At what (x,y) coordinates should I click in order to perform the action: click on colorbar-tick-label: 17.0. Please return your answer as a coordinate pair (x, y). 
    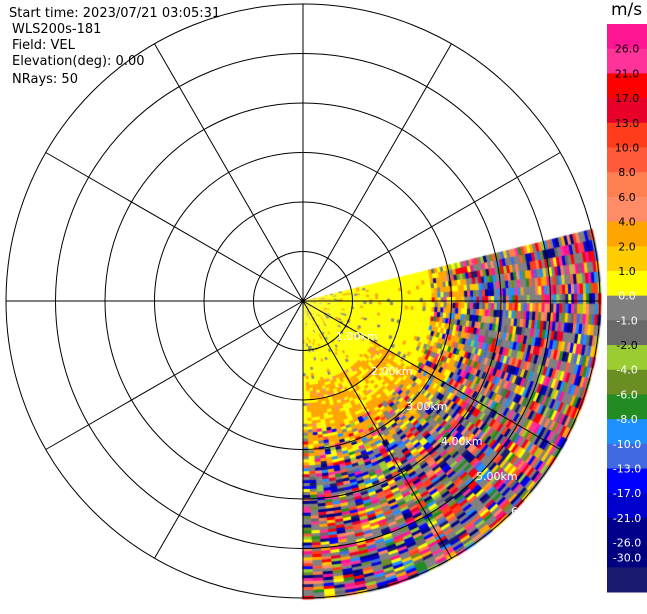
    Looking at the image, I should click on (627, 98).